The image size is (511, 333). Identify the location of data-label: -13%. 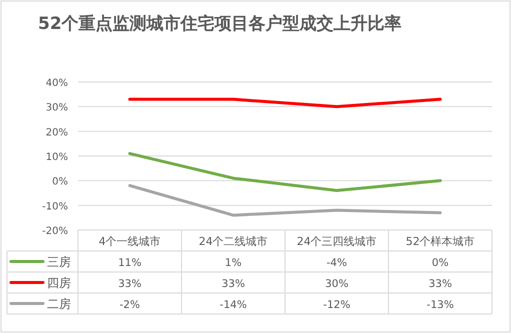
(440, 305).